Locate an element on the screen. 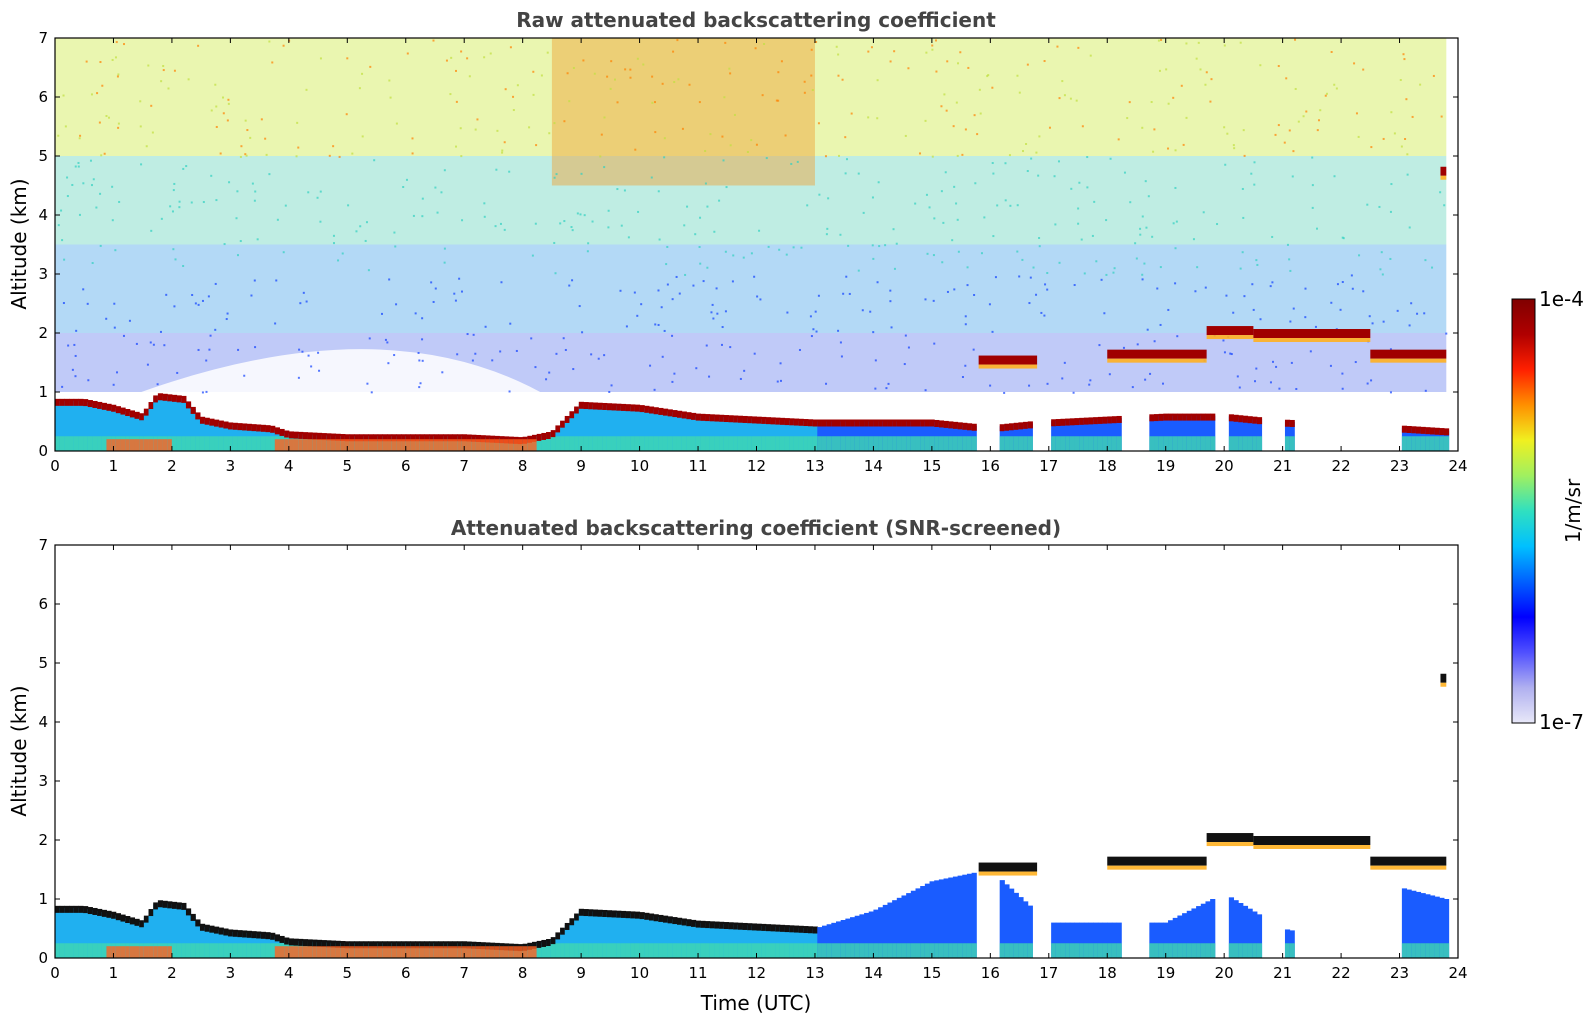  noise-warm-patch is located at coordinates (683, 112).